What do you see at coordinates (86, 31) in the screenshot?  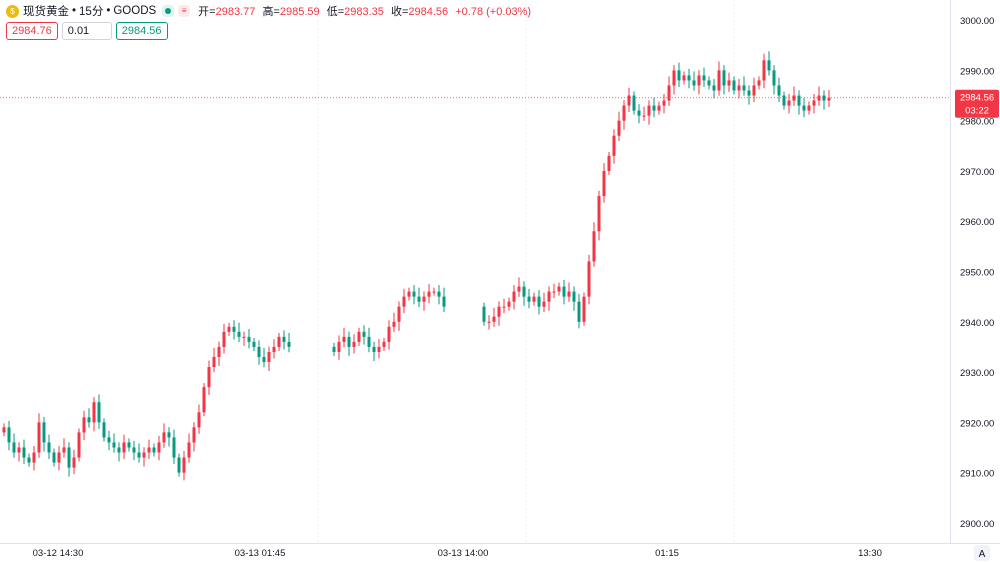 I see `spread-box: 0.01` at bounding box center [86, 31].